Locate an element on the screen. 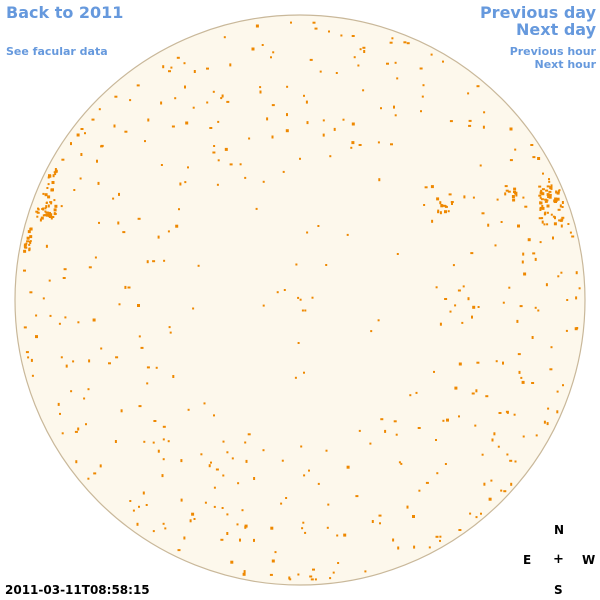 The width and height of the screenshot is (600, 600). next-hour-link: Next hour is located at coordinates (565, 64).